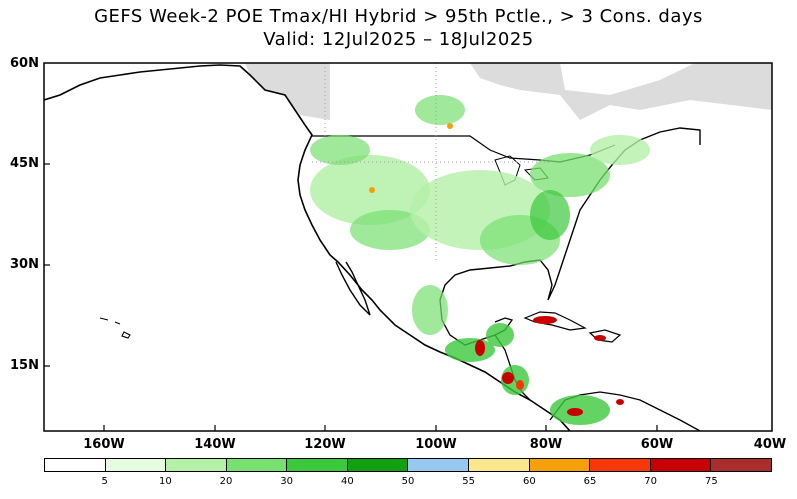  What do you see at coordinates (398, 39) in the screenshot?
I see `map-subtitle: Valid: 12Jul2025 – 18Jul2025` at bounding box center [398, 39].